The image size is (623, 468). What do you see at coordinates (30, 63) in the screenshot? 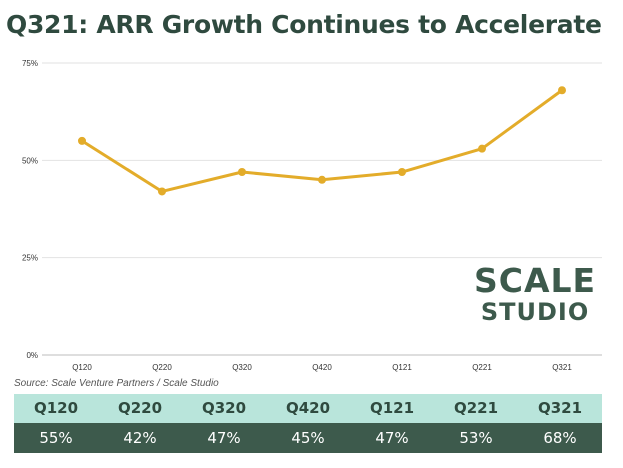
I see `y-tick-label: 75%` at bounding box center [30, 63].